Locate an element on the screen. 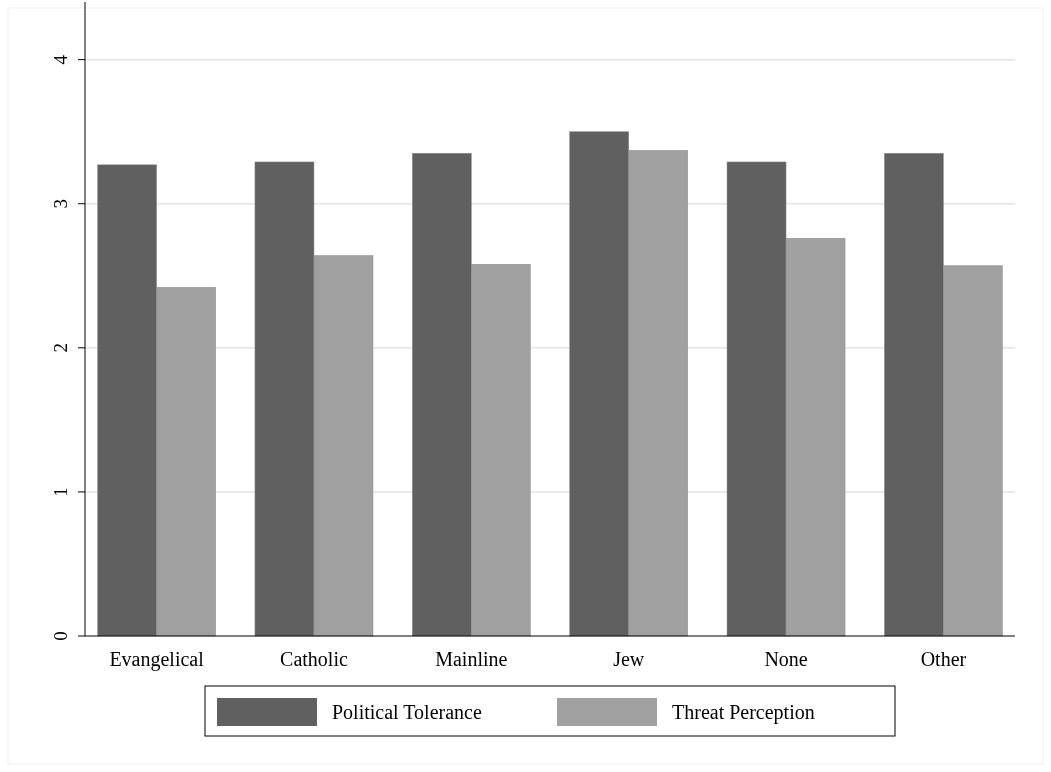 The height and width of the screenshot is (772, 1051). legend-label: Political Tolerance is located at coordinates (407, 712).